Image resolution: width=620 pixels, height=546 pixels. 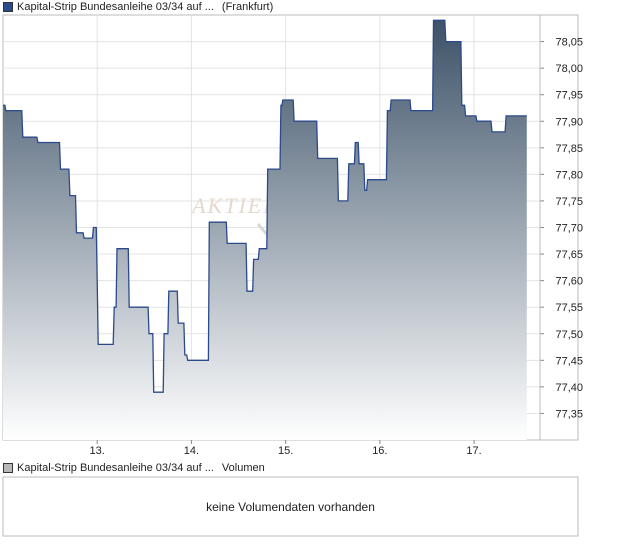 I want to click on volume-series-swatch, so click(x=8, y=468).